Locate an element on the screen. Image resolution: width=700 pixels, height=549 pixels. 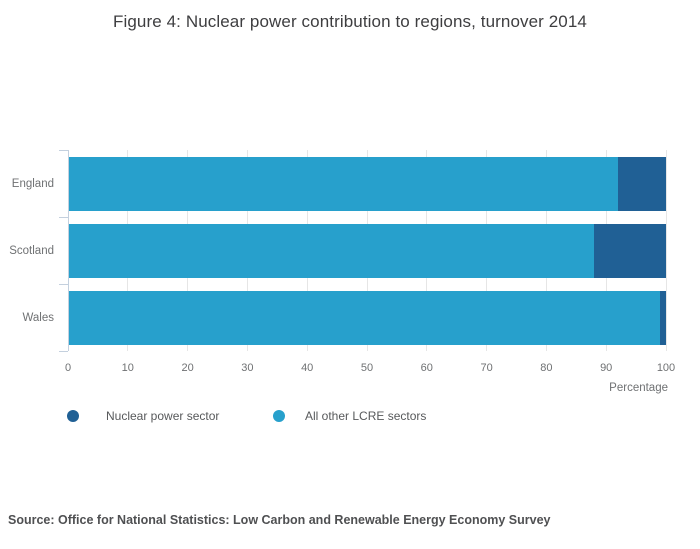
category-label-england: England is located at coordinates (32, 183).